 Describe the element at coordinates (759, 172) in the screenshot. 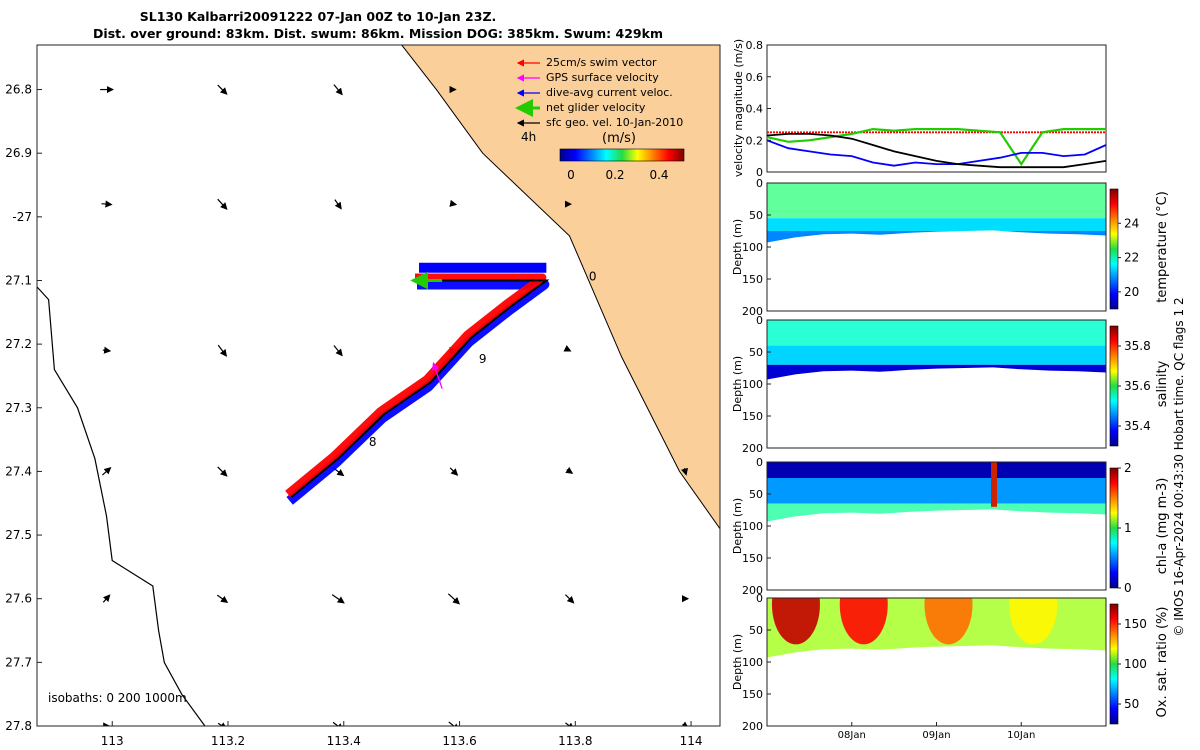

I see `velocity-ytick-label: 0` at that location.